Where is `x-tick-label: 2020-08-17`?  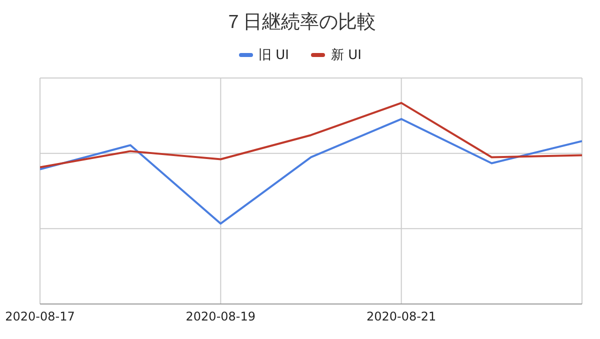
x-tick-label: 2020-08-17 is located at coordinates (40, 317).